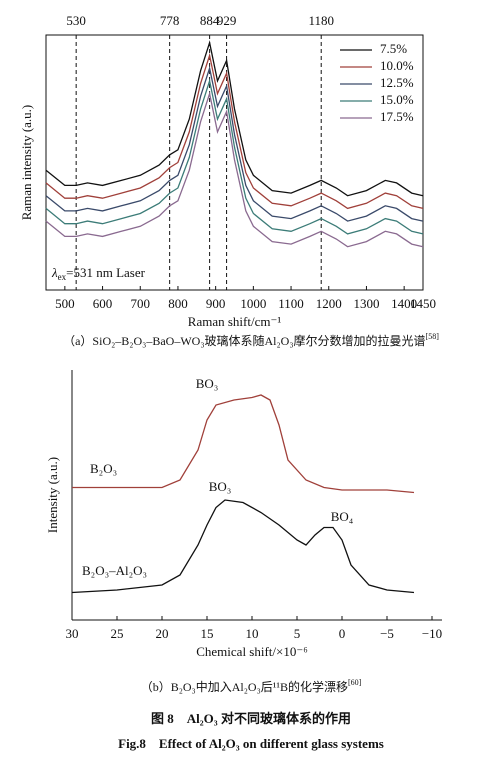  What do you see at coordinates (329, 303) in the screenshot?
I see `x-tick-label: 1200` at bounding box center [329, 303].